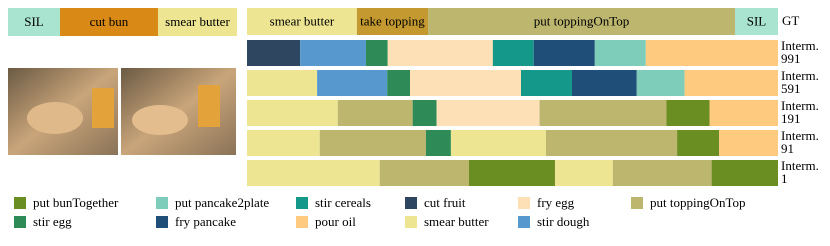 This screenshot has height=246, width=830. I want to click on frame-1-plate, so click(55, 118).